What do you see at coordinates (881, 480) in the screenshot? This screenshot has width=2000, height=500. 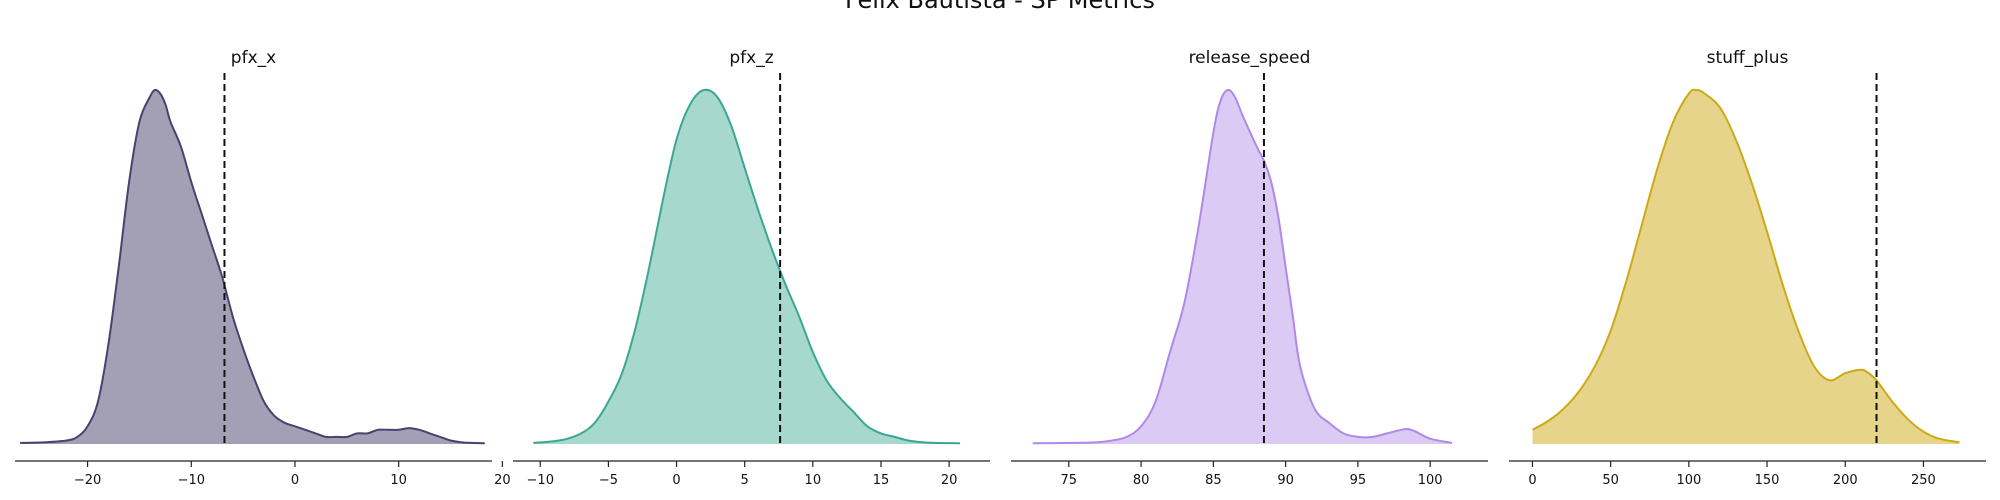 I see `x-tick-label: 15` at bounding box center [881, 480].